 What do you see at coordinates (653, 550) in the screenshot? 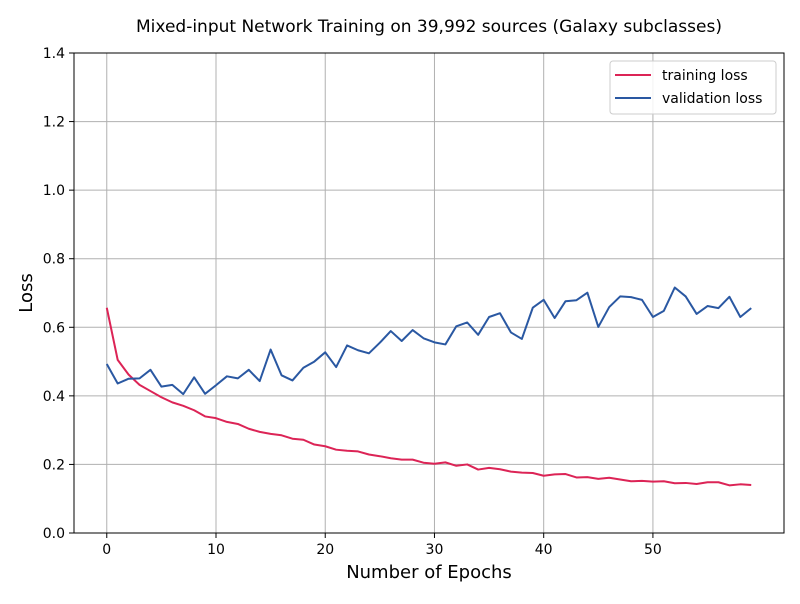
I see `x-tick-label: 50` at bounding box center [653, 550].